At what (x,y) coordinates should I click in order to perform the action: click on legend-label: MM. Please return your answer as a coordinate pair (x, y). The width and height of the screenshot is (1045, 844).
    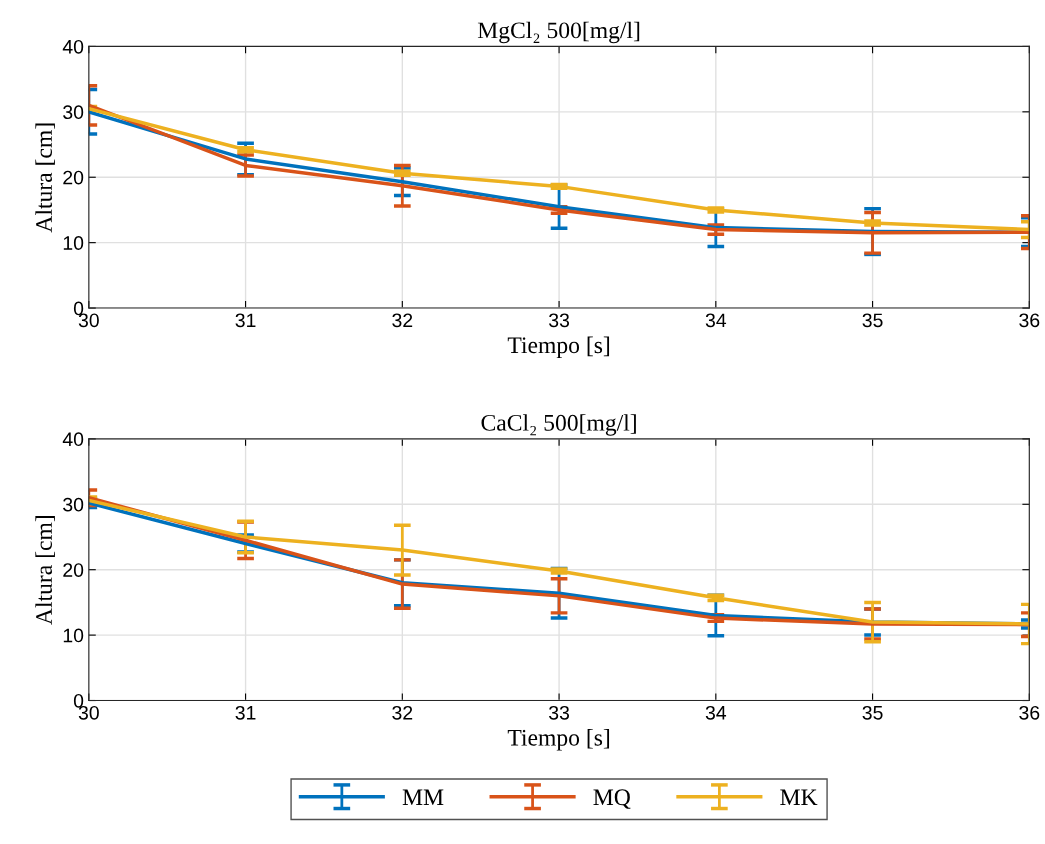
    Looking at the image, I should click on (423, 797).